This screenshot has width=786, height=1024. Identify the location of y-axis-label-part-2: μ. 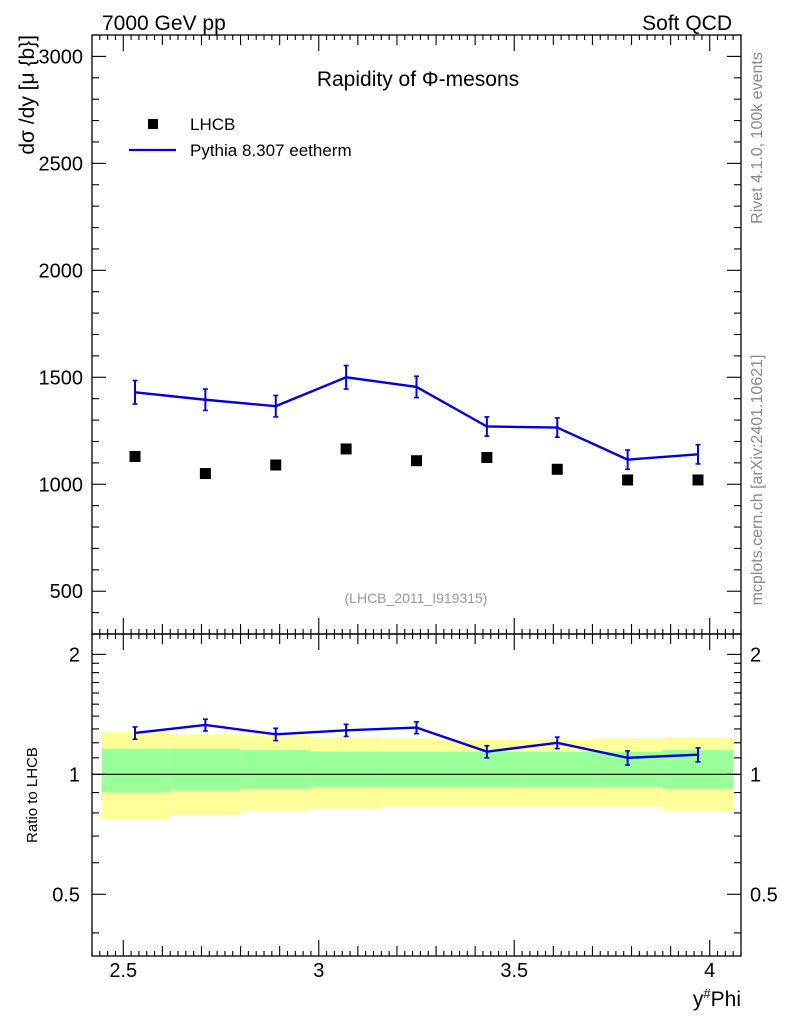
(27, 78).